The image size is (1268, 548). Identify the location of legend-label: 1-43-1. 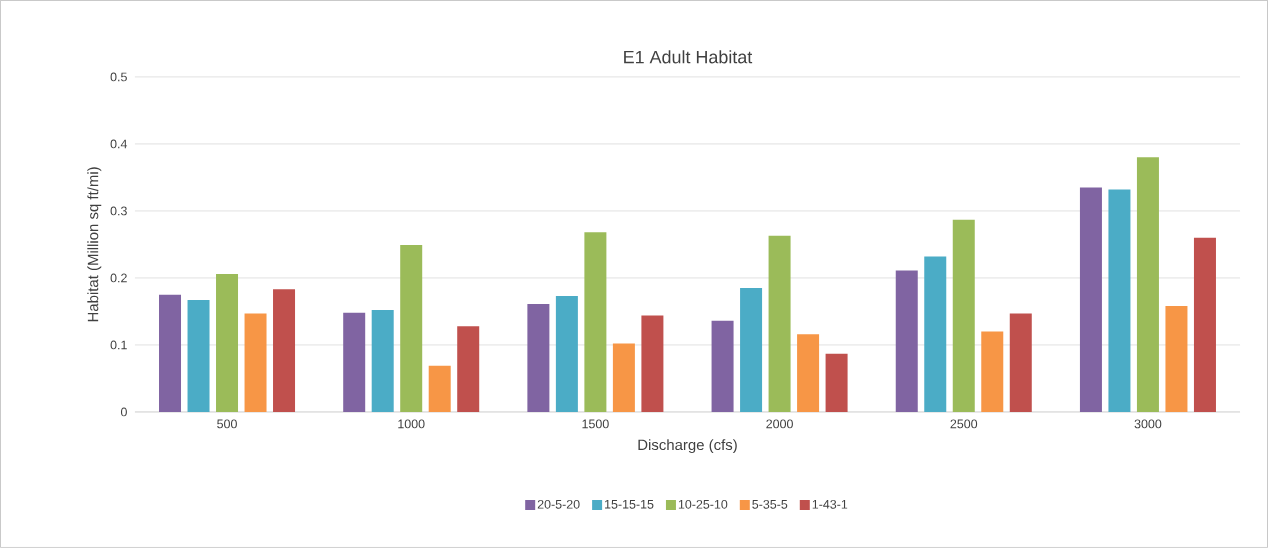
(830, 504).